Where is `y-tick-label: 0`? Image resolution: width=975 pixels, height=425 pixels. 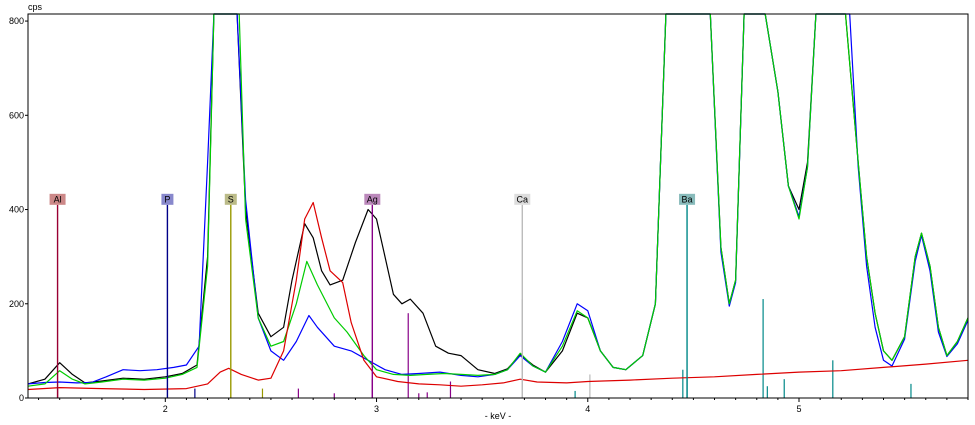
y-tick-label: 0 is located at coordinates (21, 398).